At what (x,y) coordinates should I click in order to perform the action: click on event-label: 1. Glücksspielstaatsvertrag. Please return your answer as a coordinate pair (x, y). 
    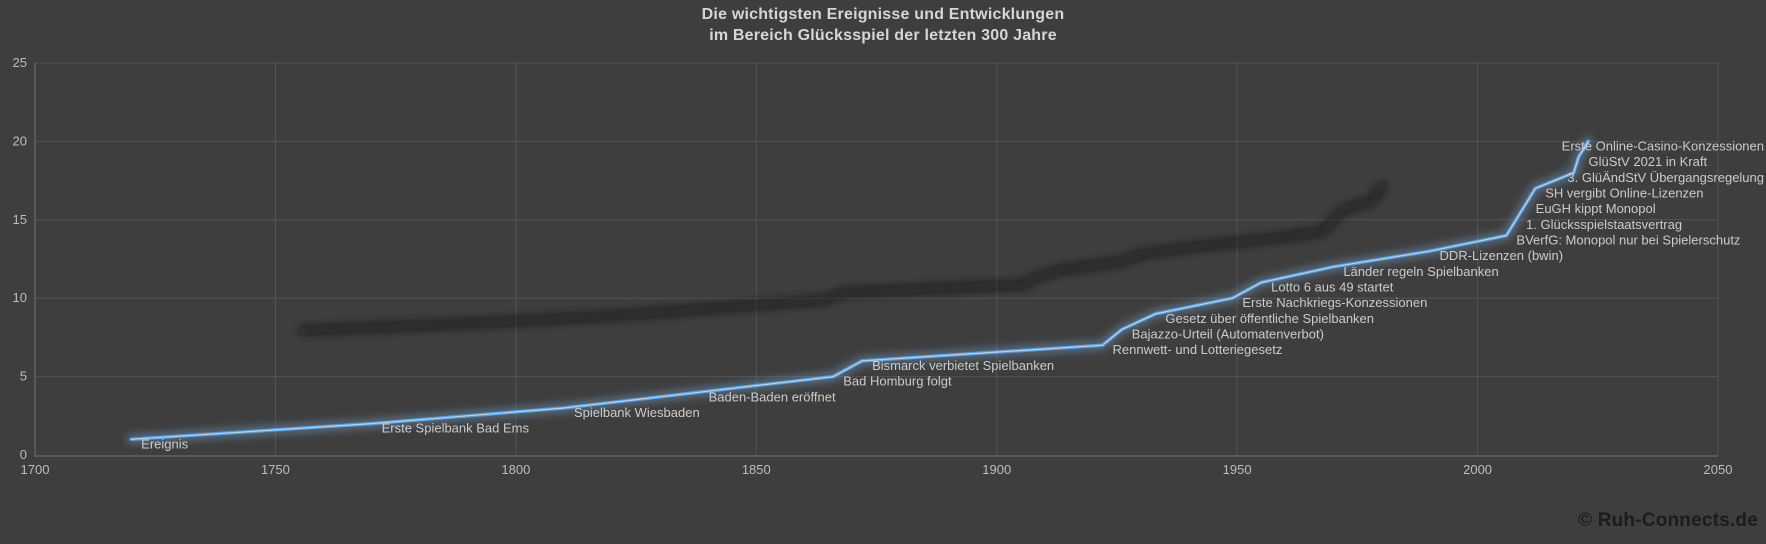
    Looking at the image, I should click on (1604, 224).